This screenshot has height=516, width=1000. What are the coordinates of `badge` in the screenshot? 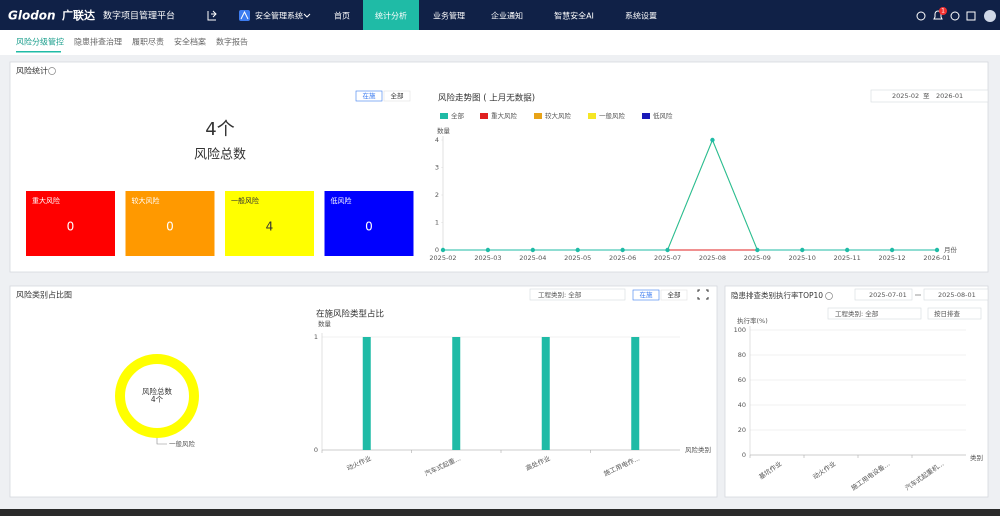 It's located at (943, 11).